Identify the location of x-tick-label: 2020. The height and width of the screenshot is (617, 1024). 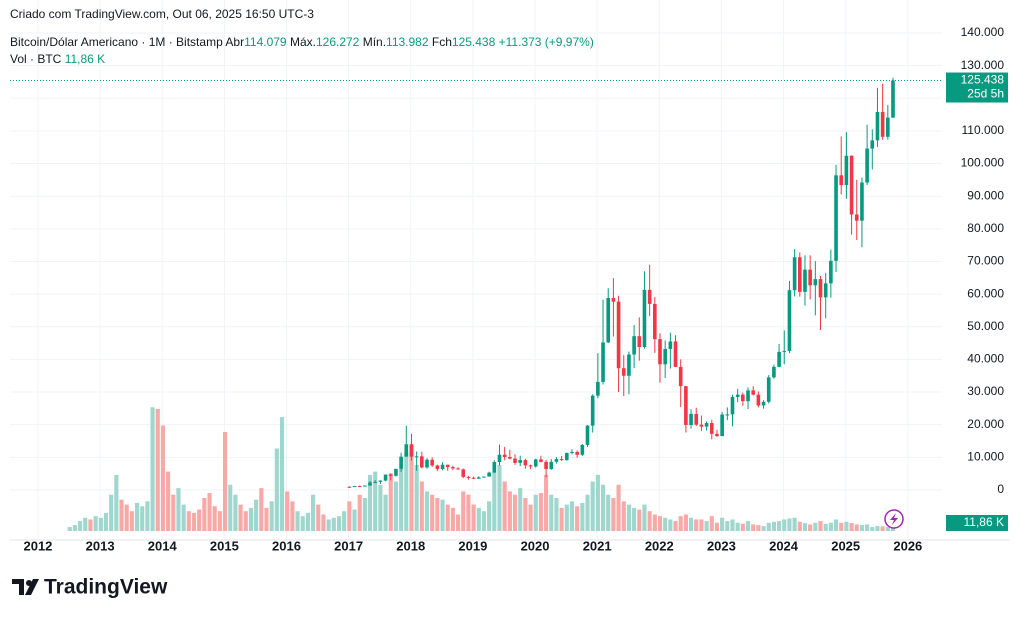
(535, 545).